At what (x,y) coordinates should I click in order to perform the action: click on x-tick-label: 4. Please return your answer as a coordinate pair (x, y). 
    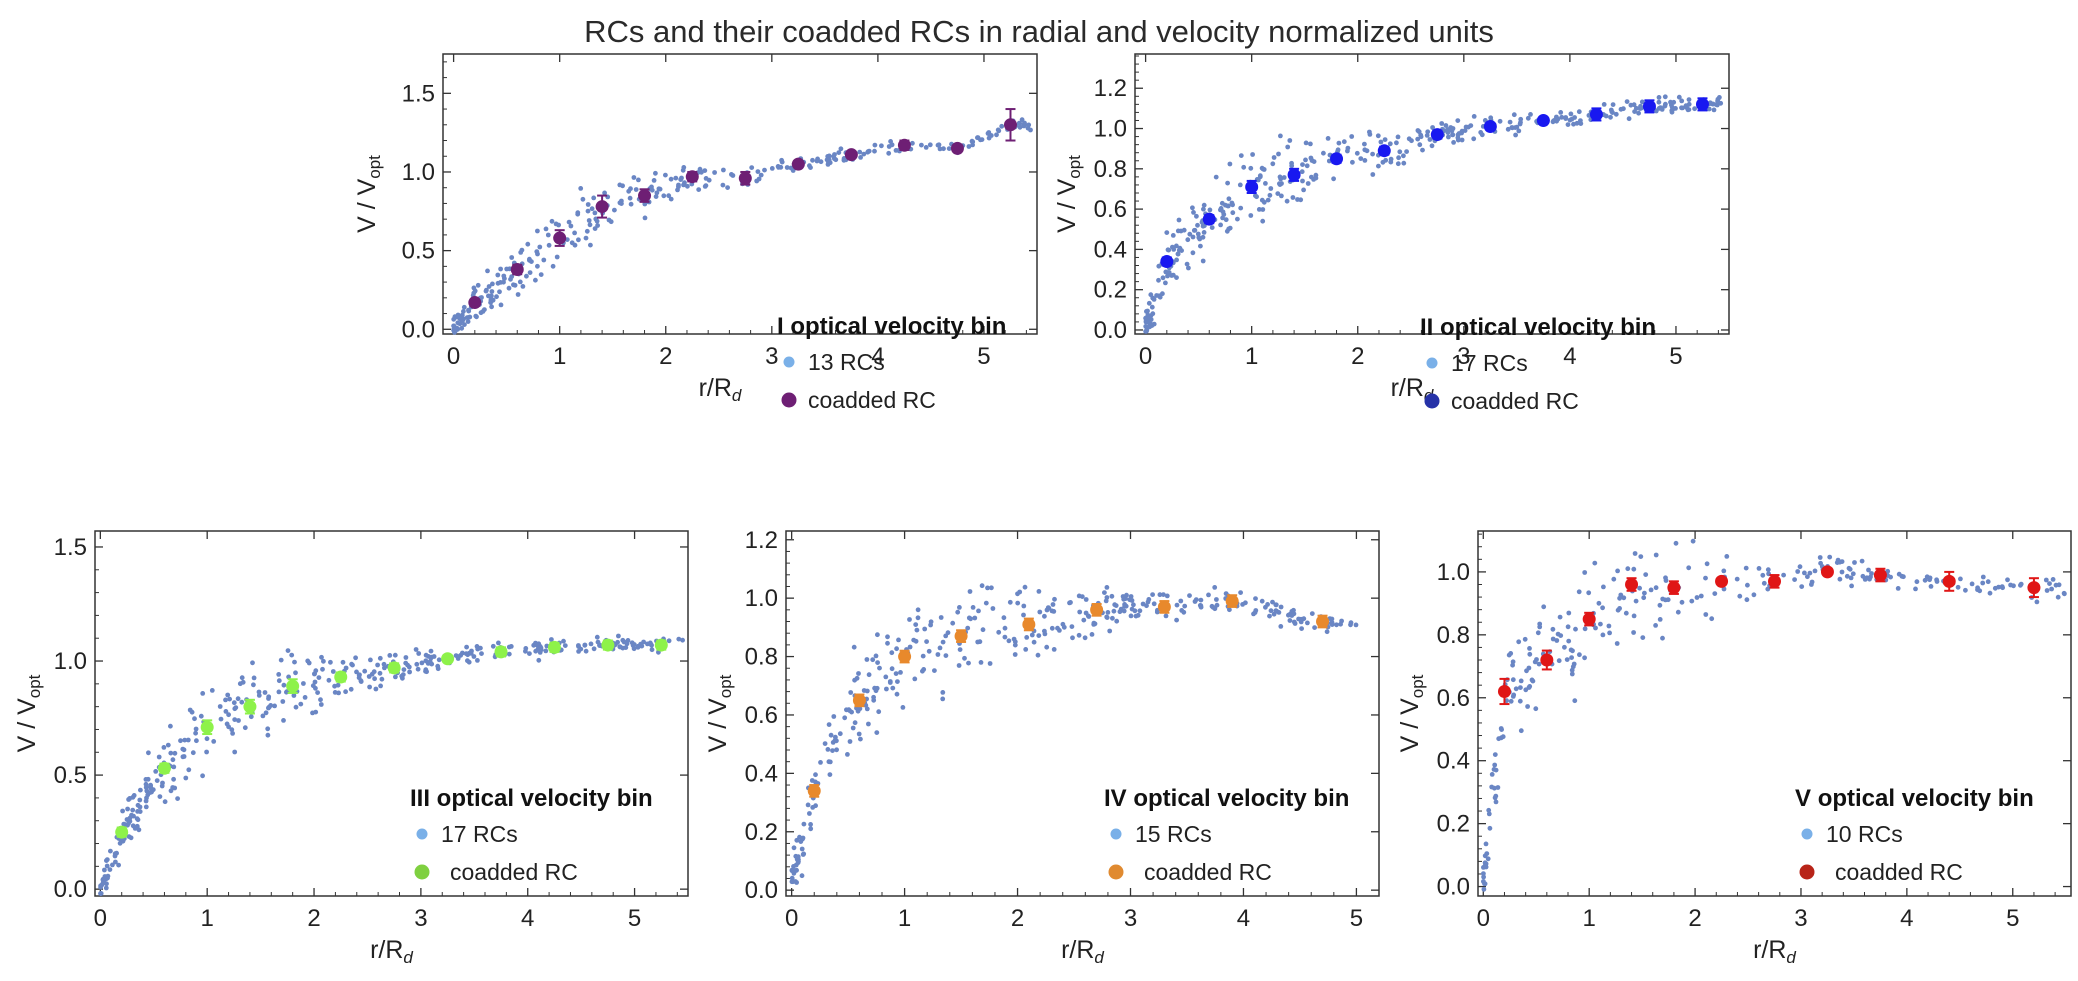
    Looking at the image, I should click on (1569, 356).